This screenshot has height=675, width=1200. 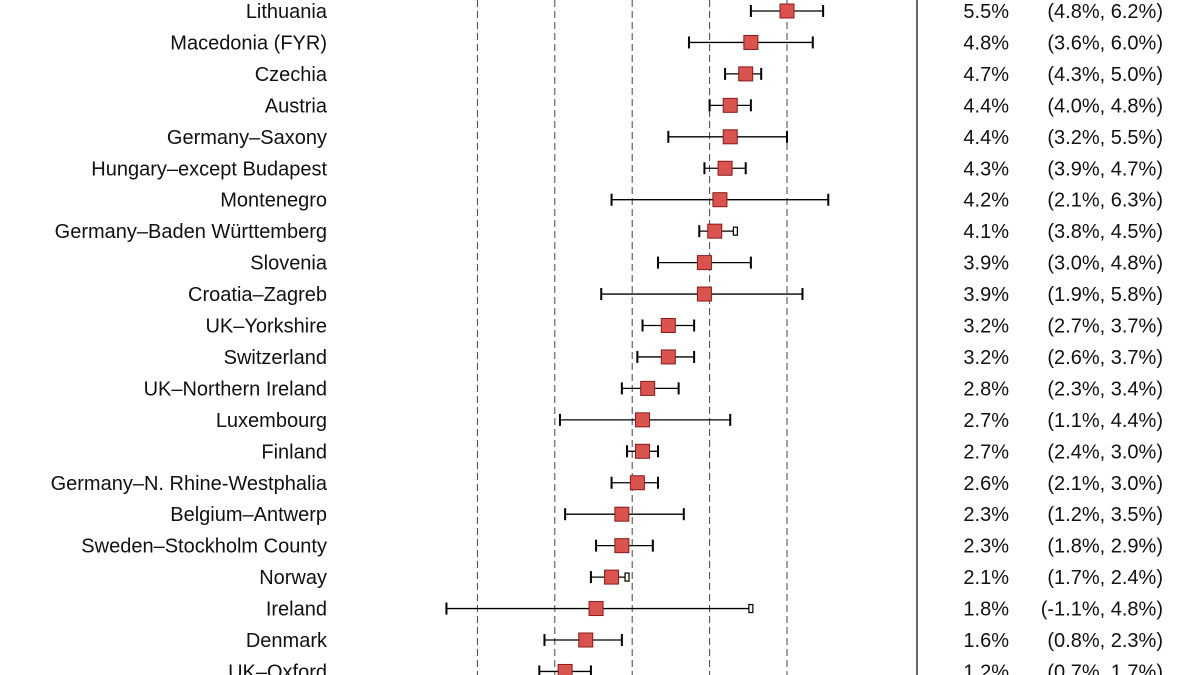 What do you see at coordinates (1105, 232) in the screenshot?
I see `ci-text: (3.8%, 4.5%)` at bounding box center [1105, 232].